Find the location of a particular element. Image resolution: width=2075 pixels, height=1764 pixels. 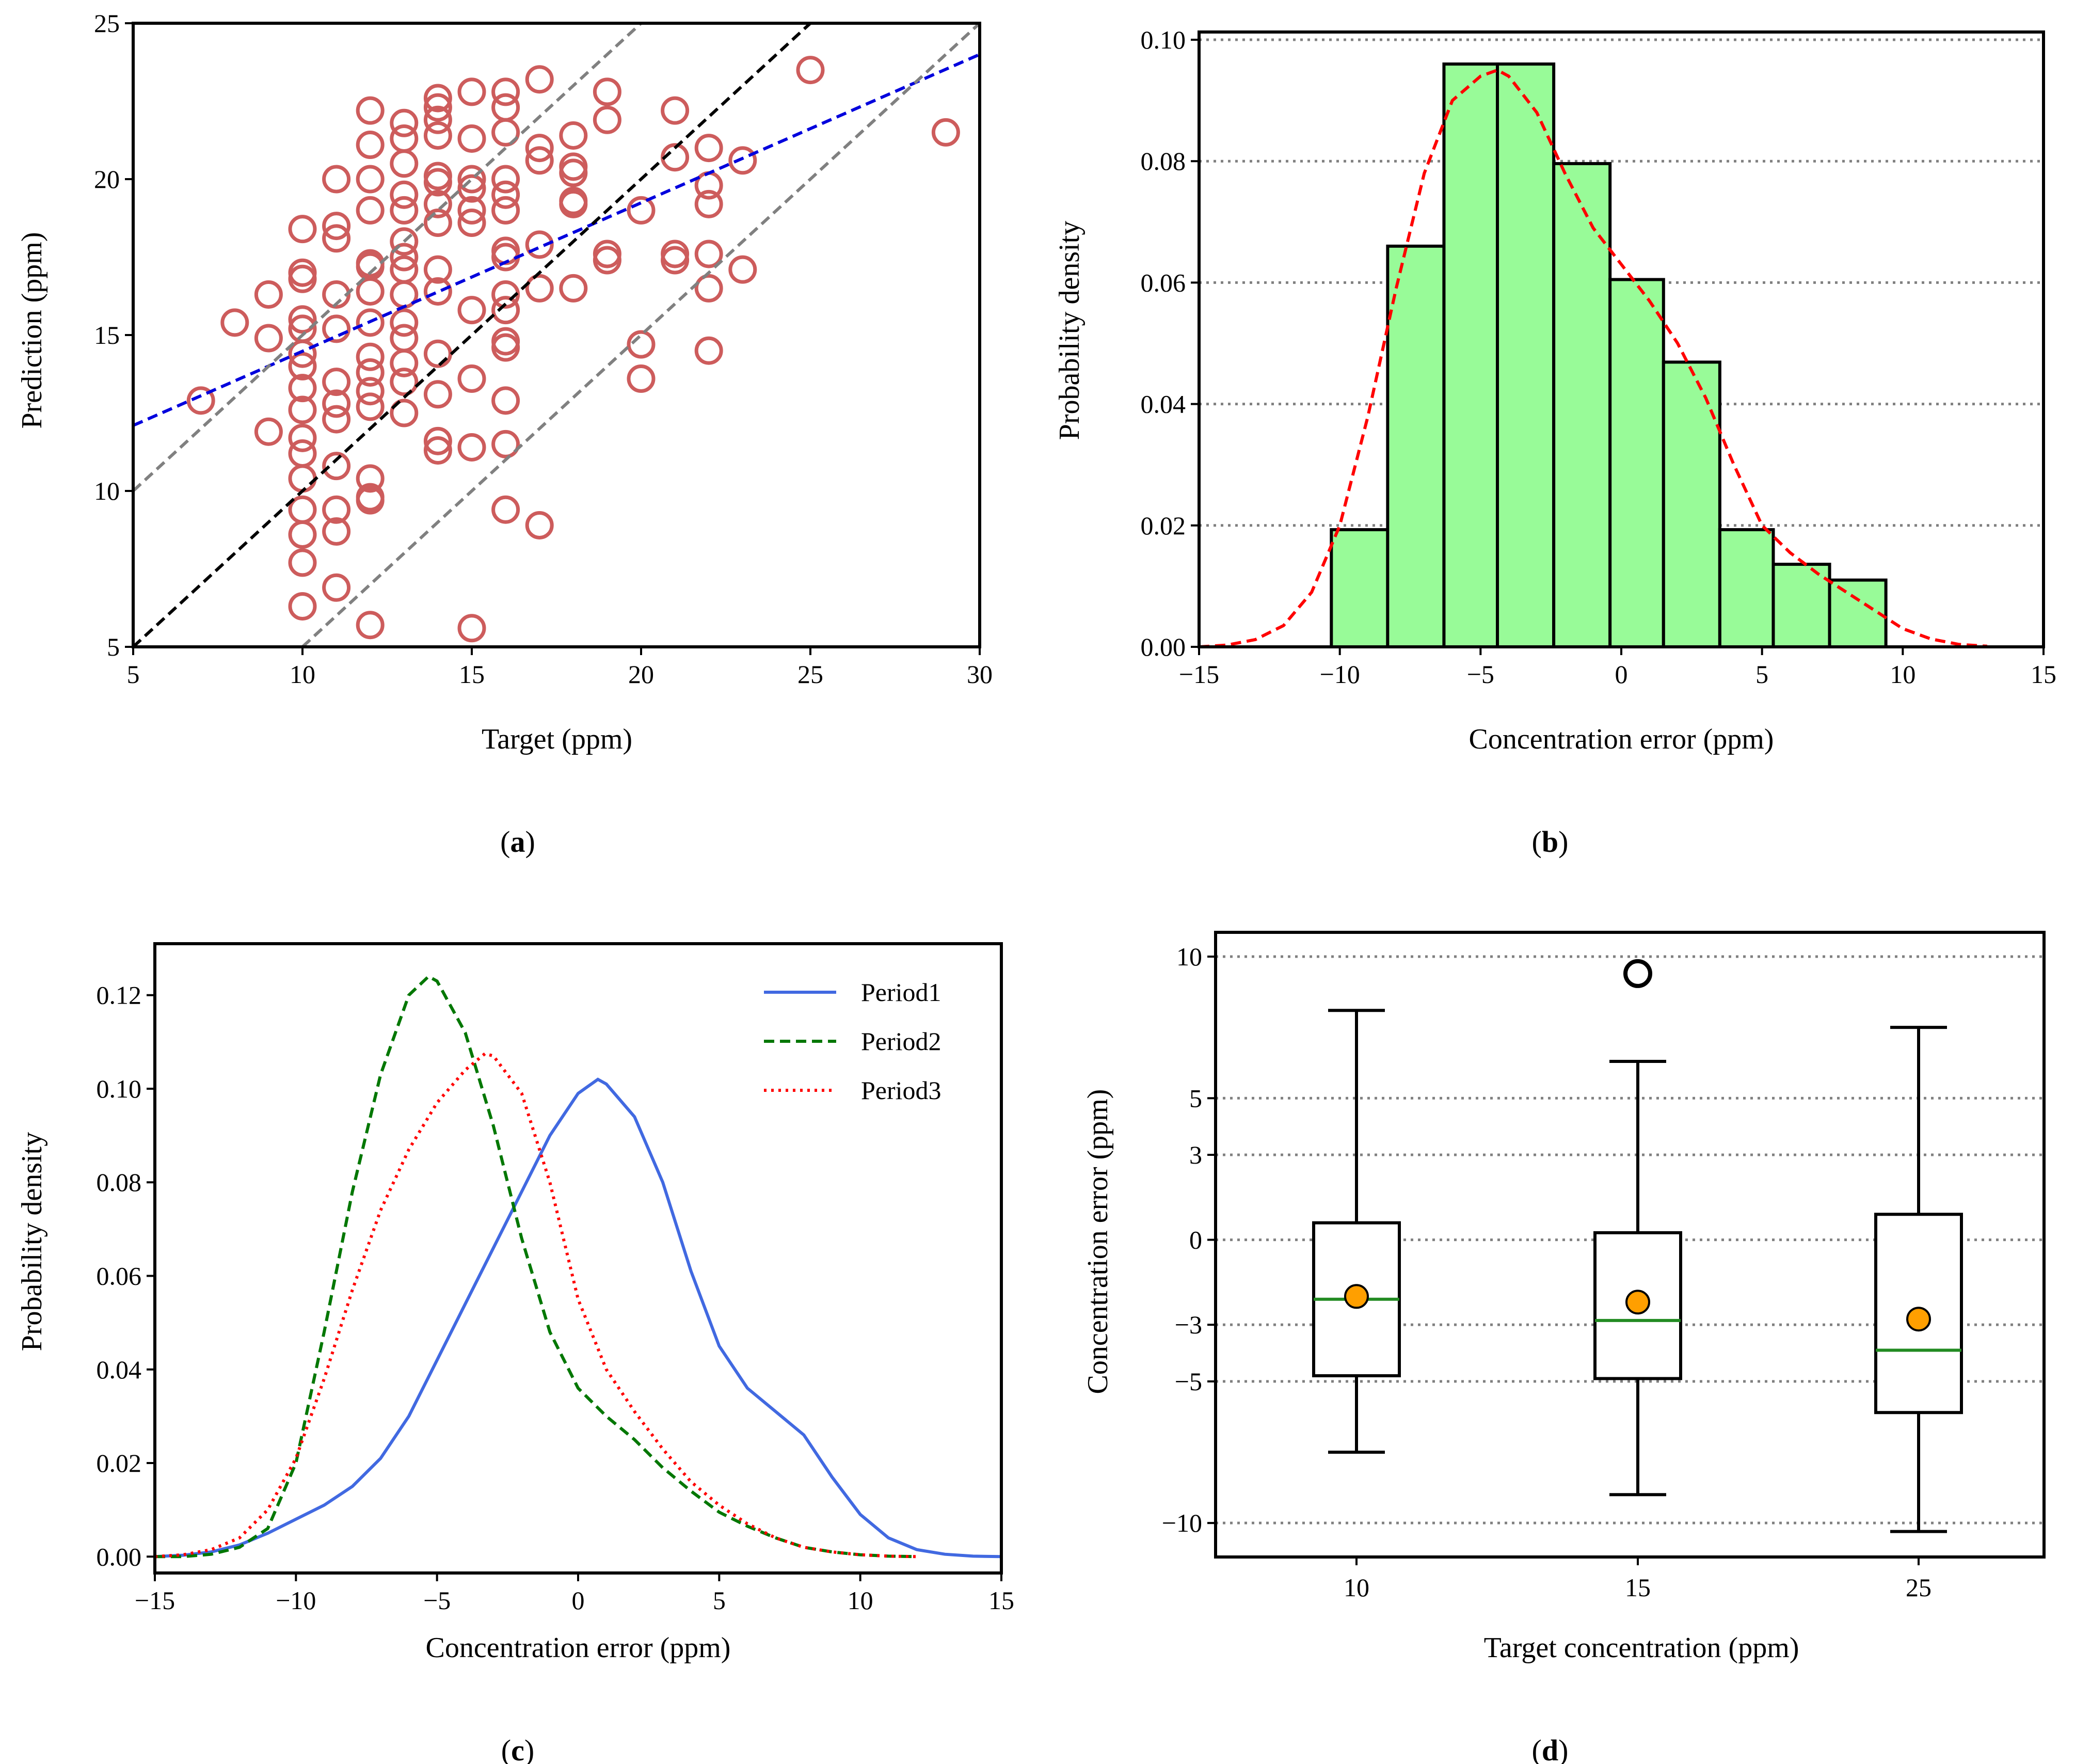

panel-d-frame is located at coordinates (1630, 1245).